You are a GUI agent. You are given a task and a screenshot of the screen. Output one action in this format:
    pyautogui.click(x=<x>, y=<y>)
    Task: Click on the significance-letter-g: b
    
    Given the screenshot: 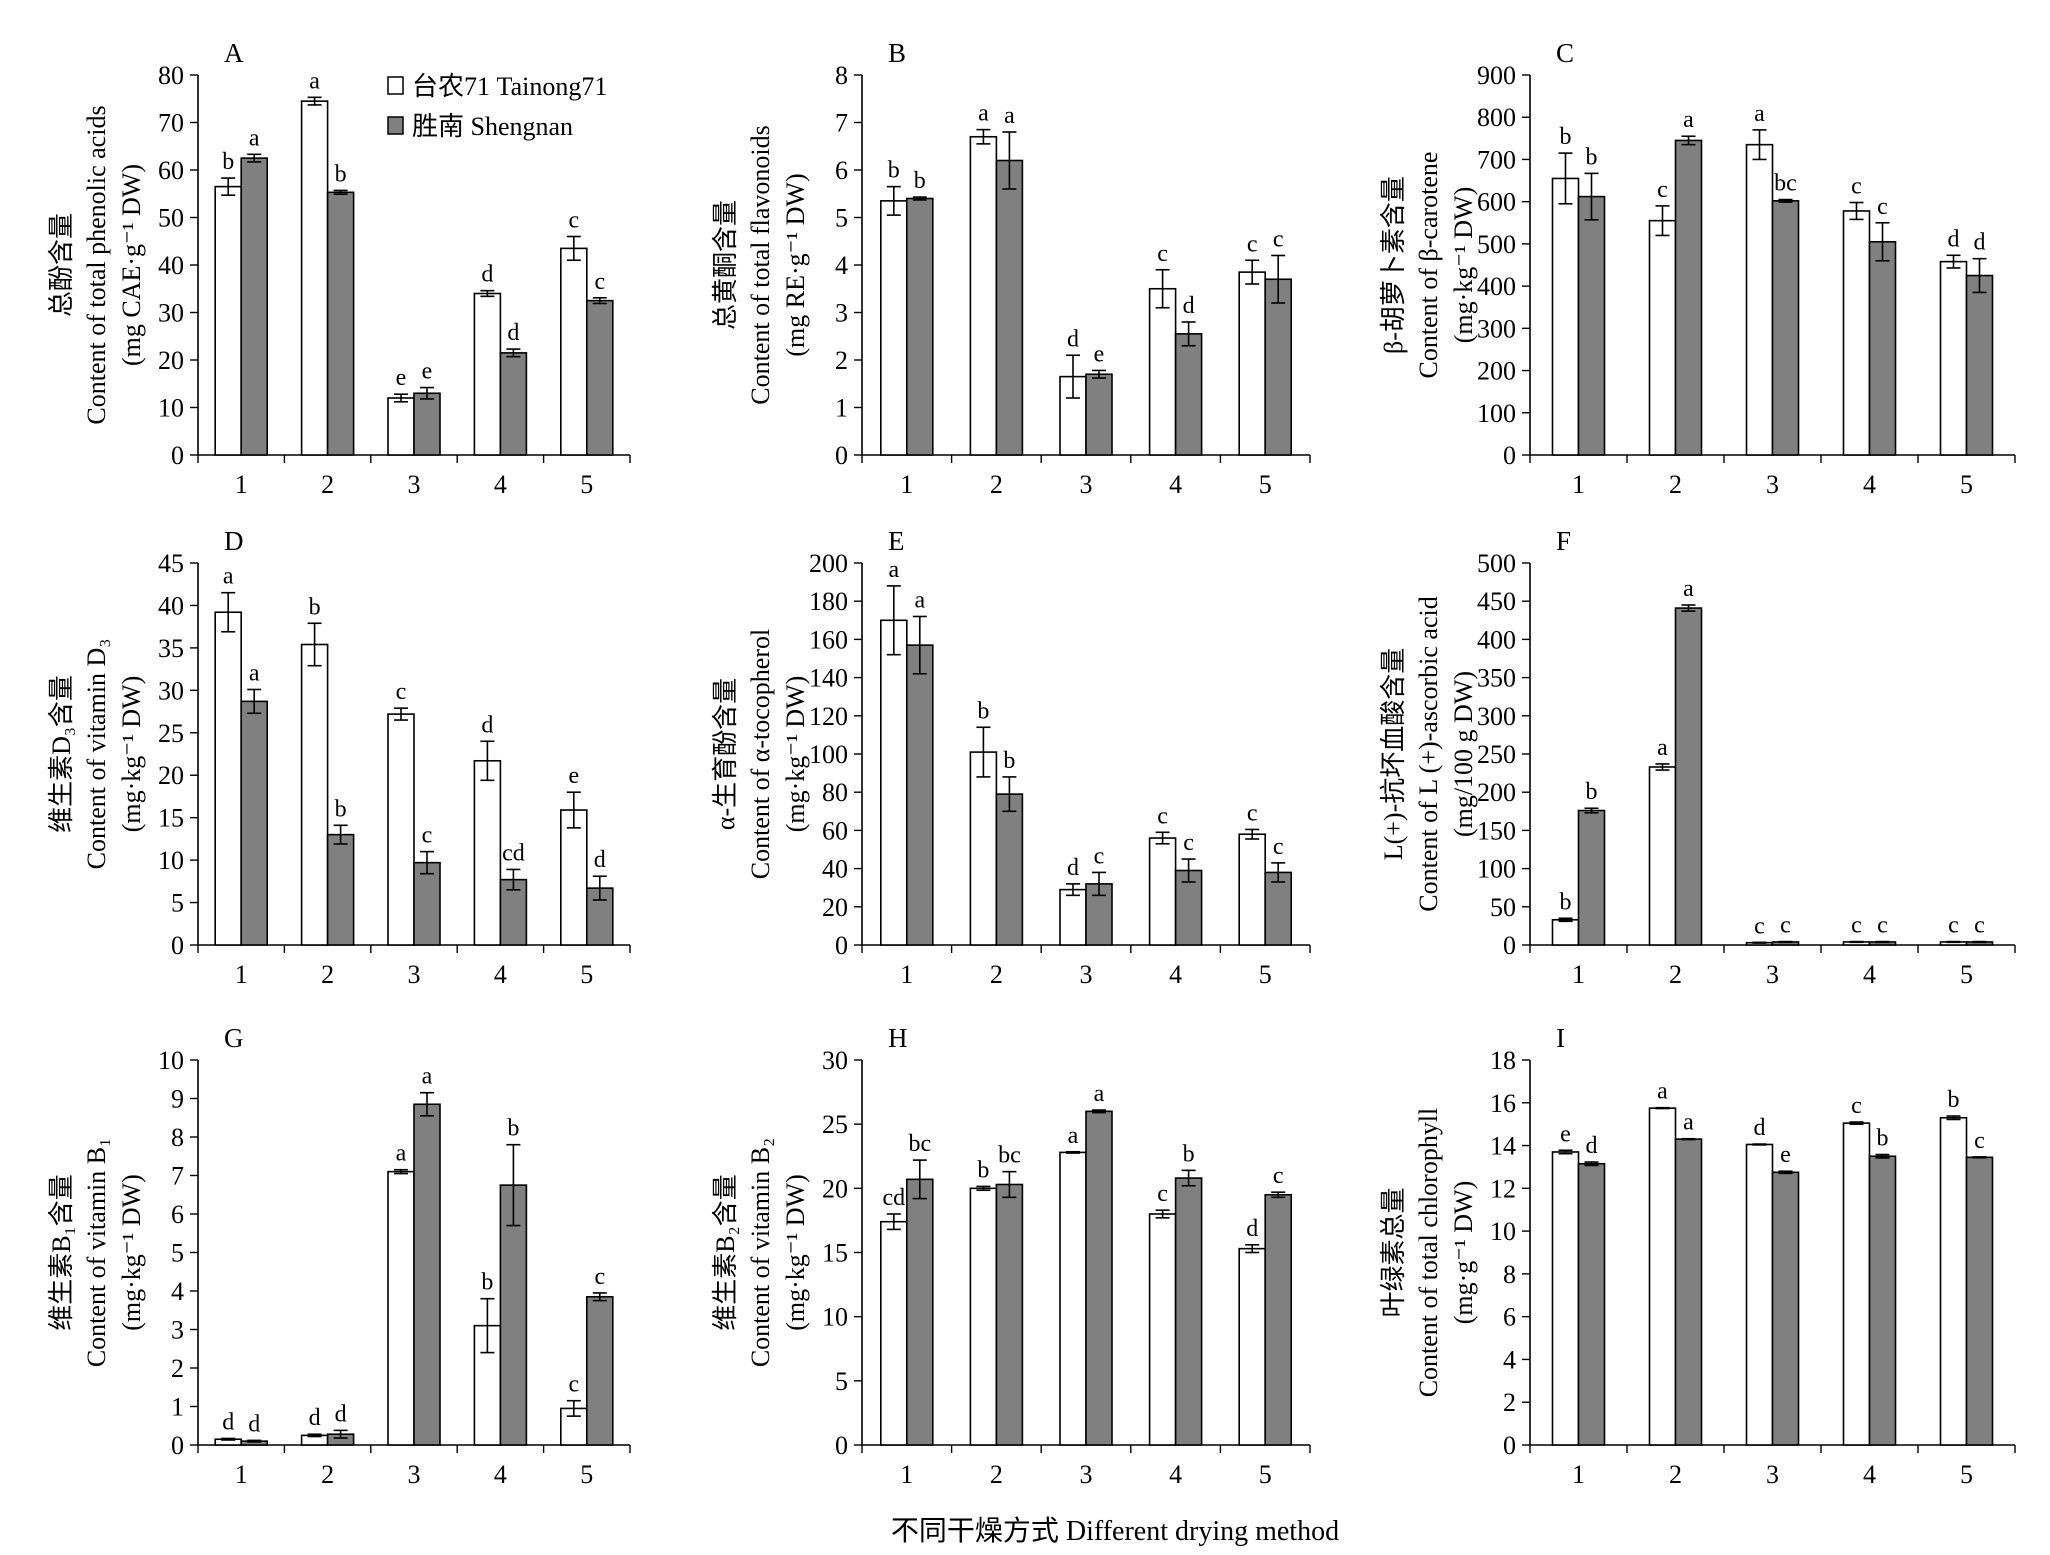 What is the action you would take?
    pyautogui.click(x=487, y=1283)
    